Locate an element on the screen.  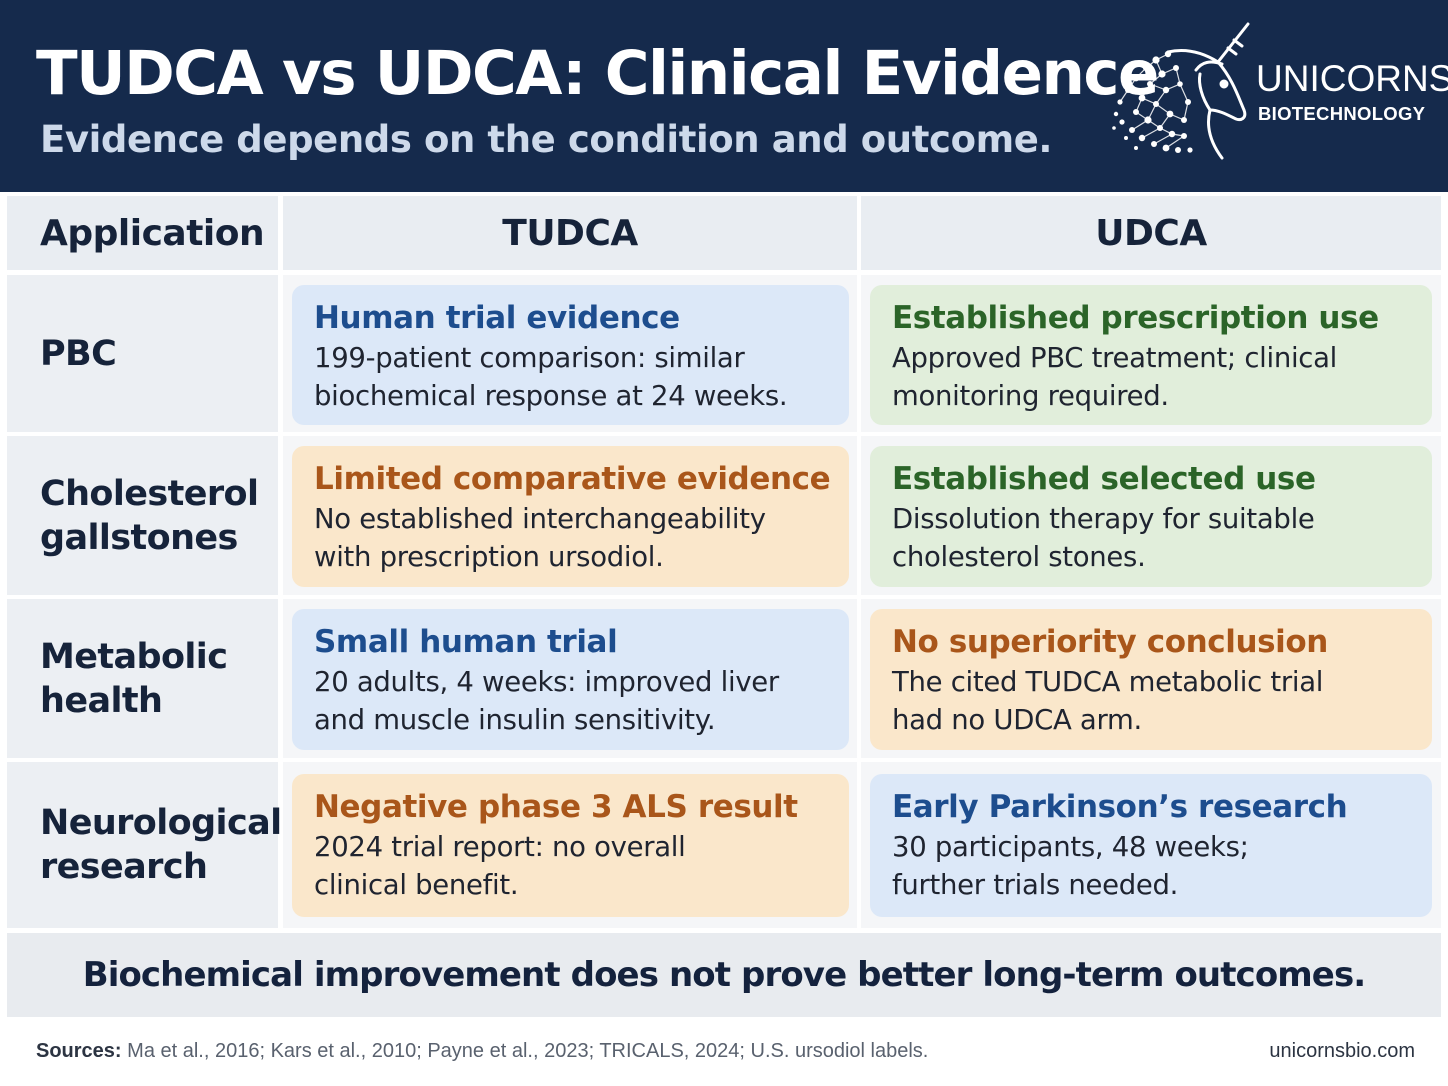
card-body-line: 30 participants, 48 weeks; is located at coordinates (1070, 847).